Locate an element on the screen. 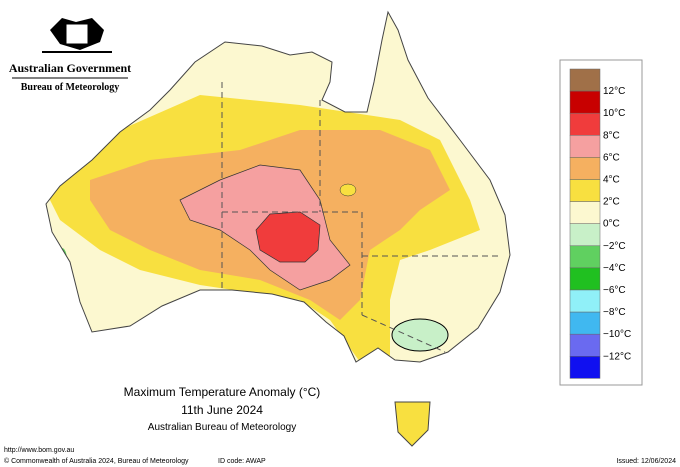 This screenshot has height=467, width=680. legend-label: 4°C is located at coordinates (611, 180).